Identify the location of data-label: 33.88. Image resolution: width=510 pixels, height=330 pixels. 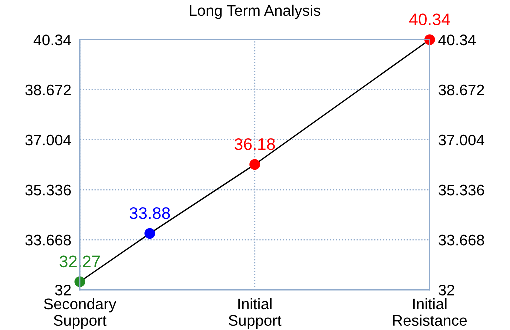
(150, 213).